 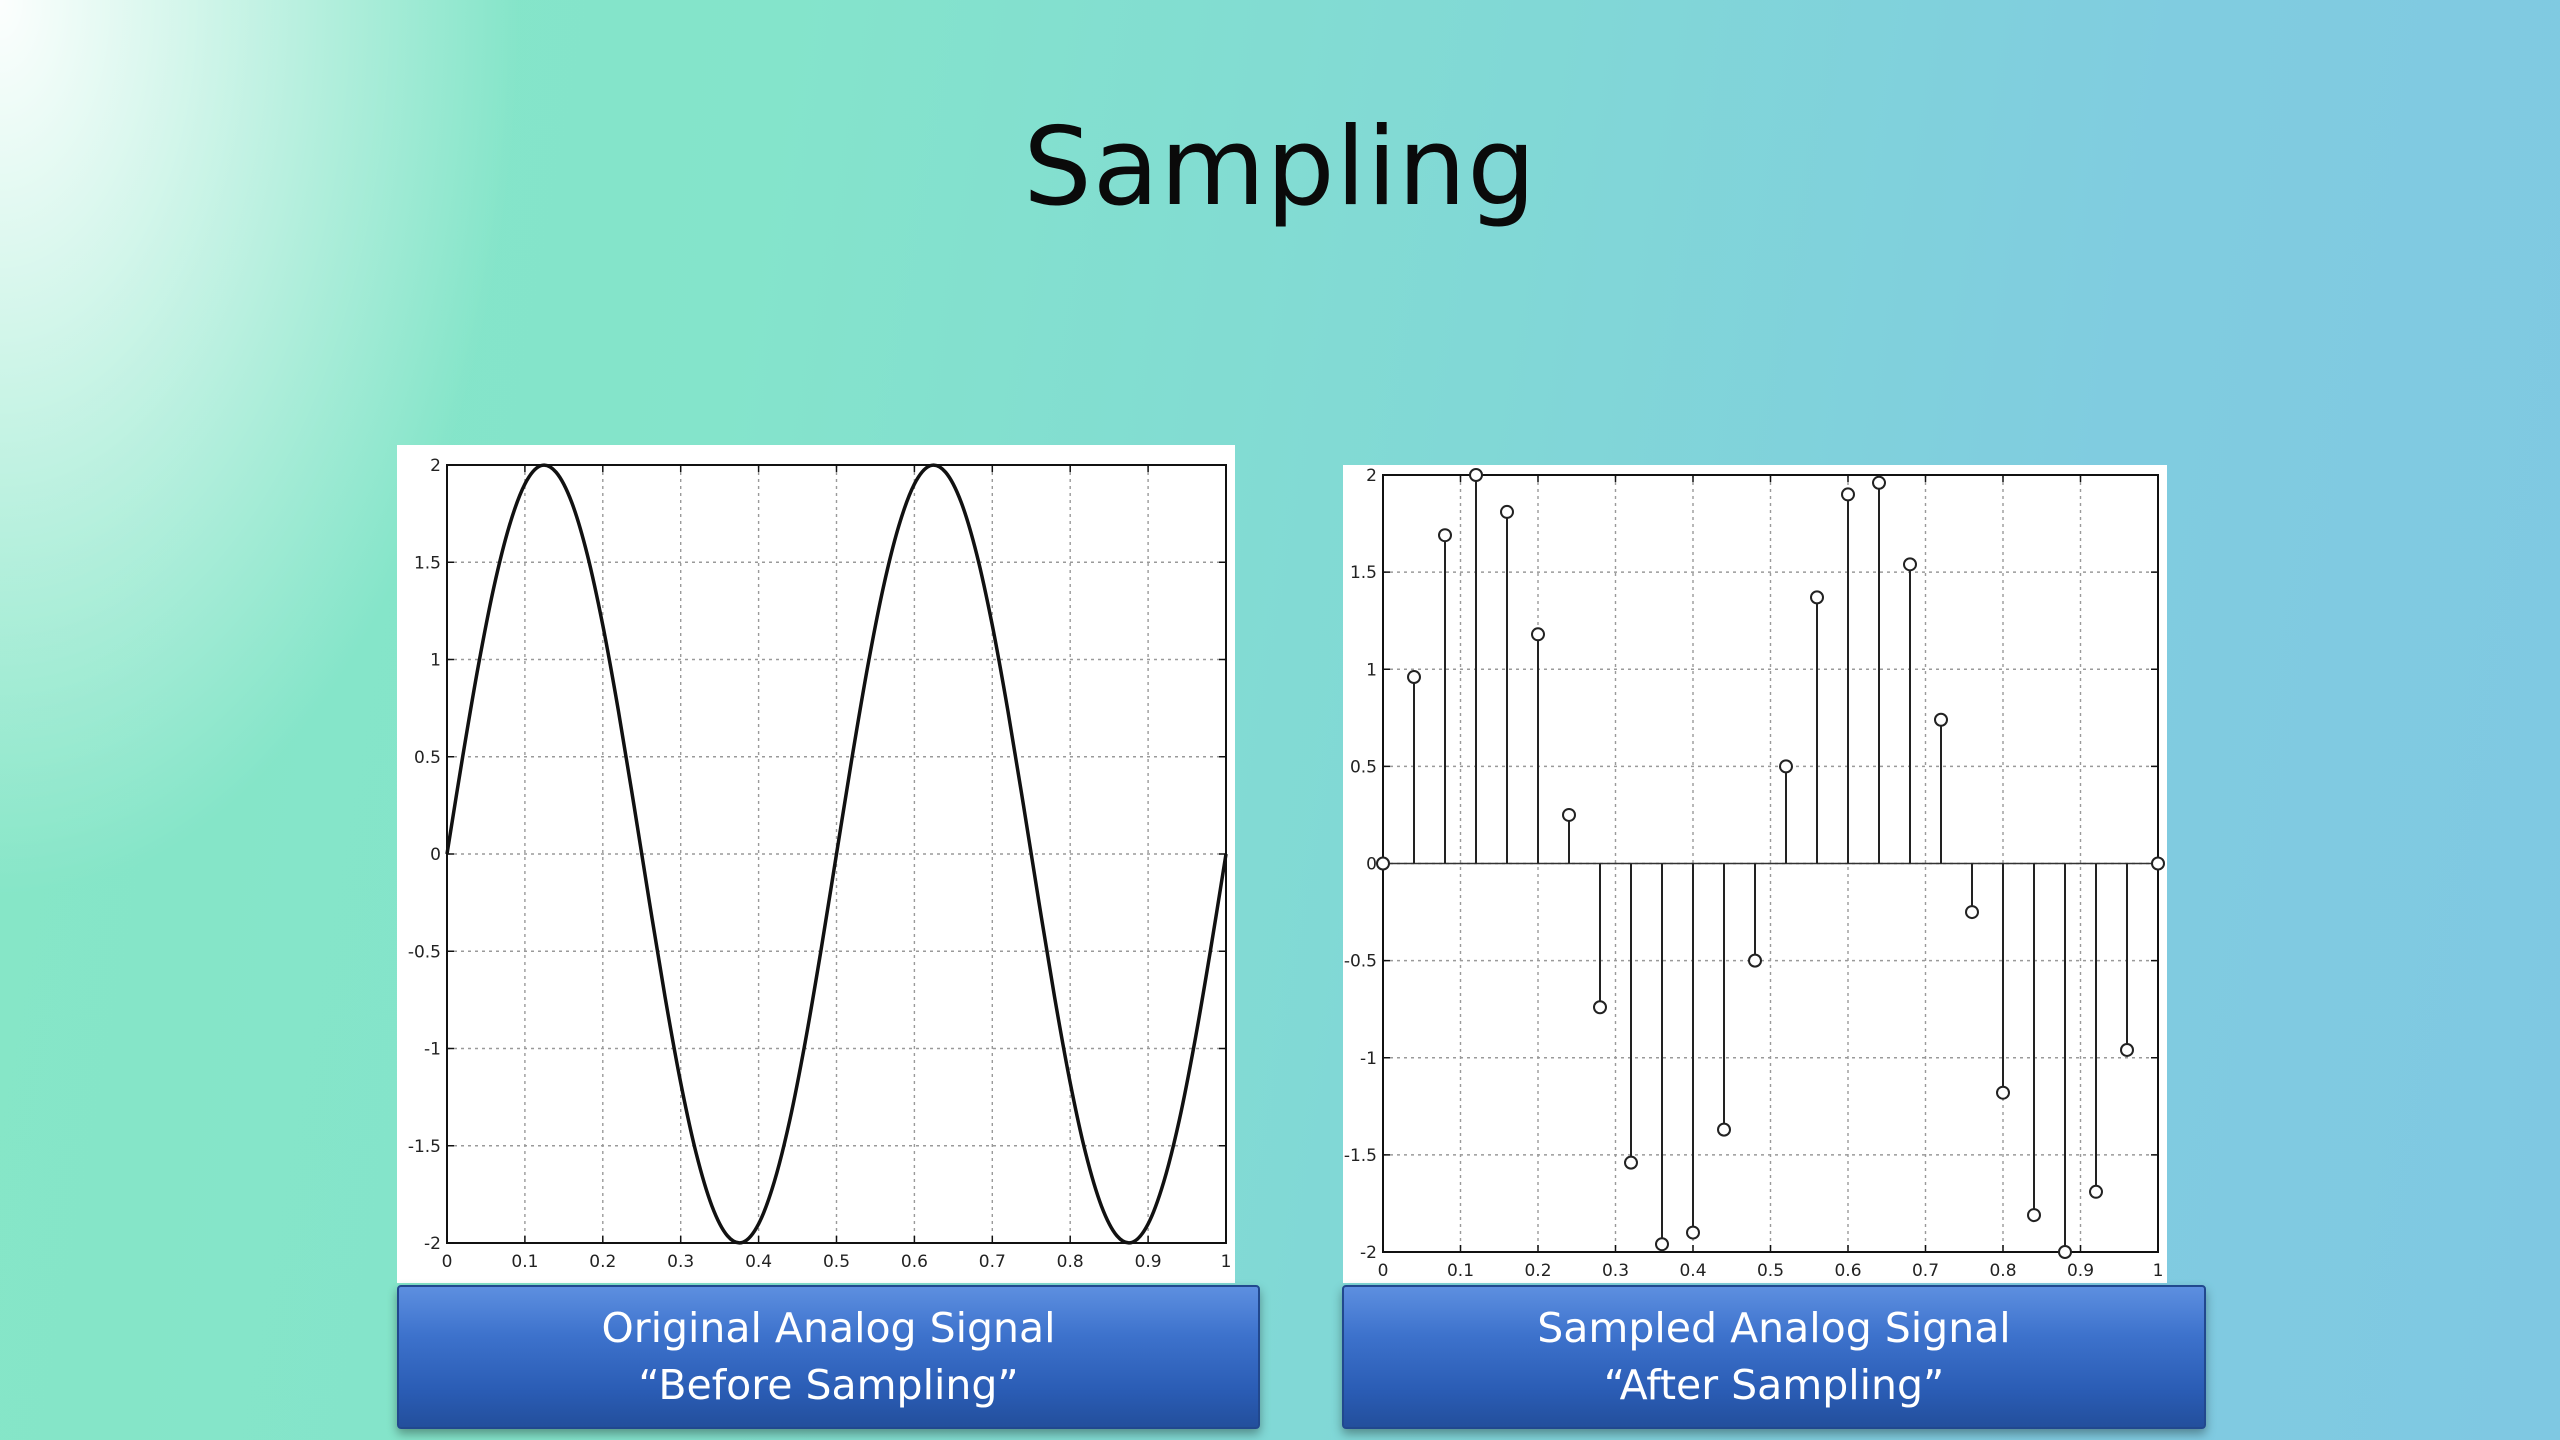 I want to click on sampled-caption-line1: Sampled Analog Signal, so click(x=1774, y=1328).